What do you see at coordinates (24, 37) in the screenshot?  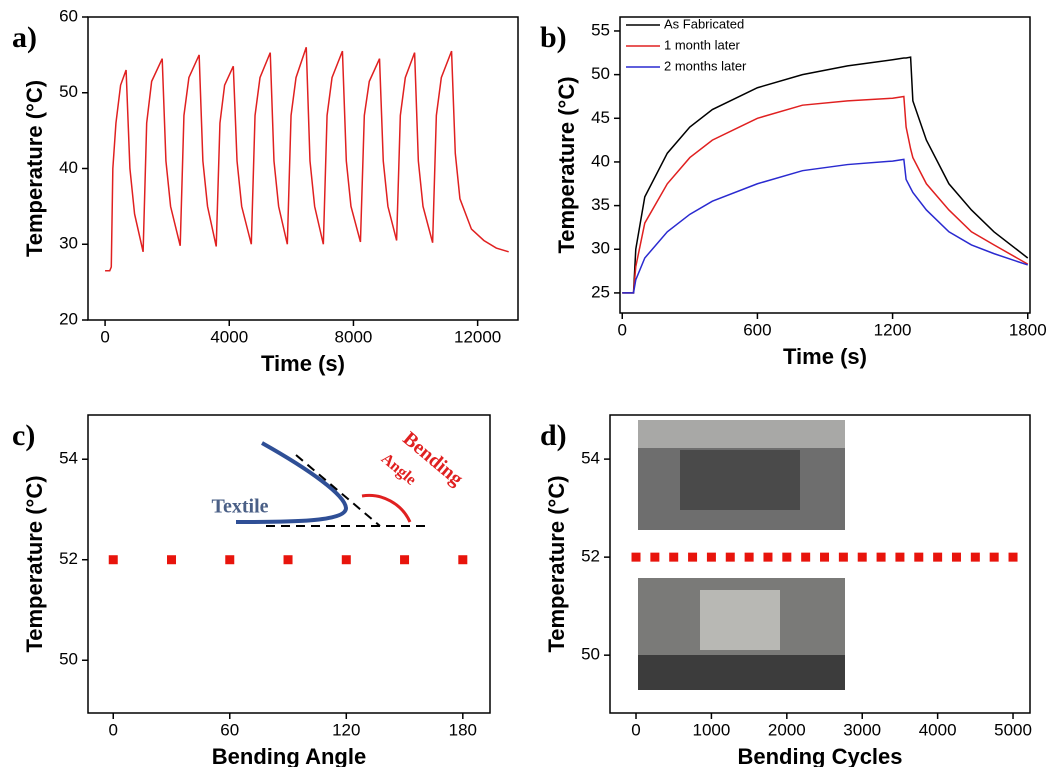 I see `panel-label: a)` at bounding box center [24, 37].